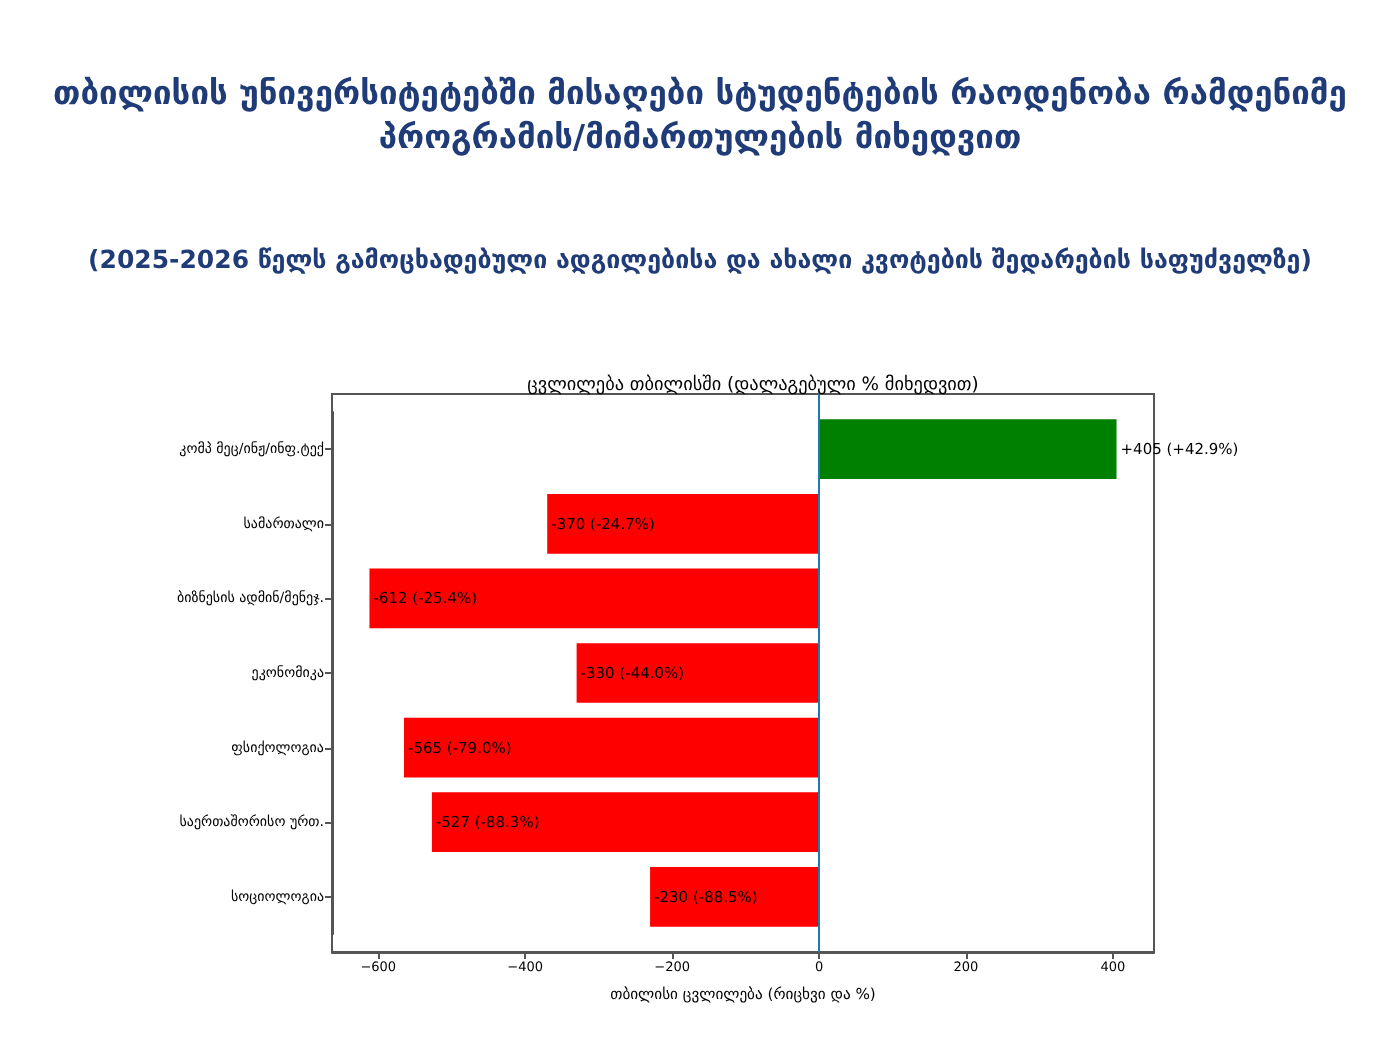 This screenshot has width=1400, height=1044. I want to click on chart-title: თბილისის უნივერსიტეტებში მისაღები სტუდენტების რაოდენობა რამდენიმე პროგრამის/მიმართულების მიხედვით, so click(700, 116).